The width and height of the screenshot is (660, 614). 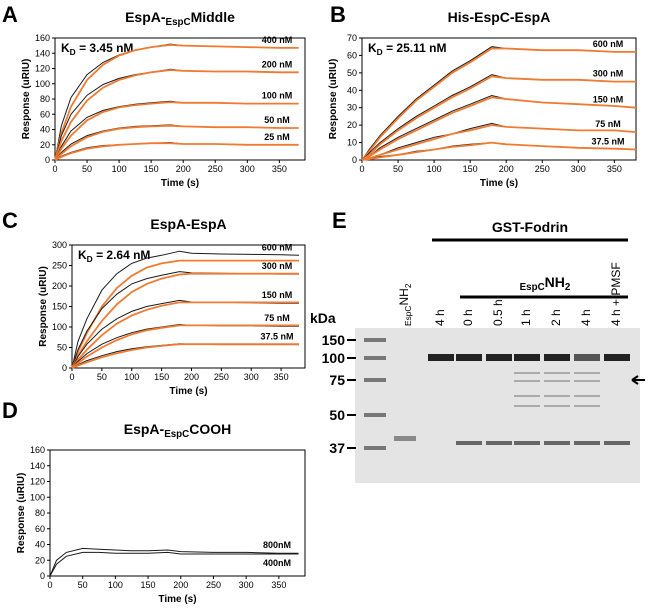 What do you see at coordinates (555, 282) in the screenshot?
I see `gel-subheader-part: NH` at bounding box center [555, 282].